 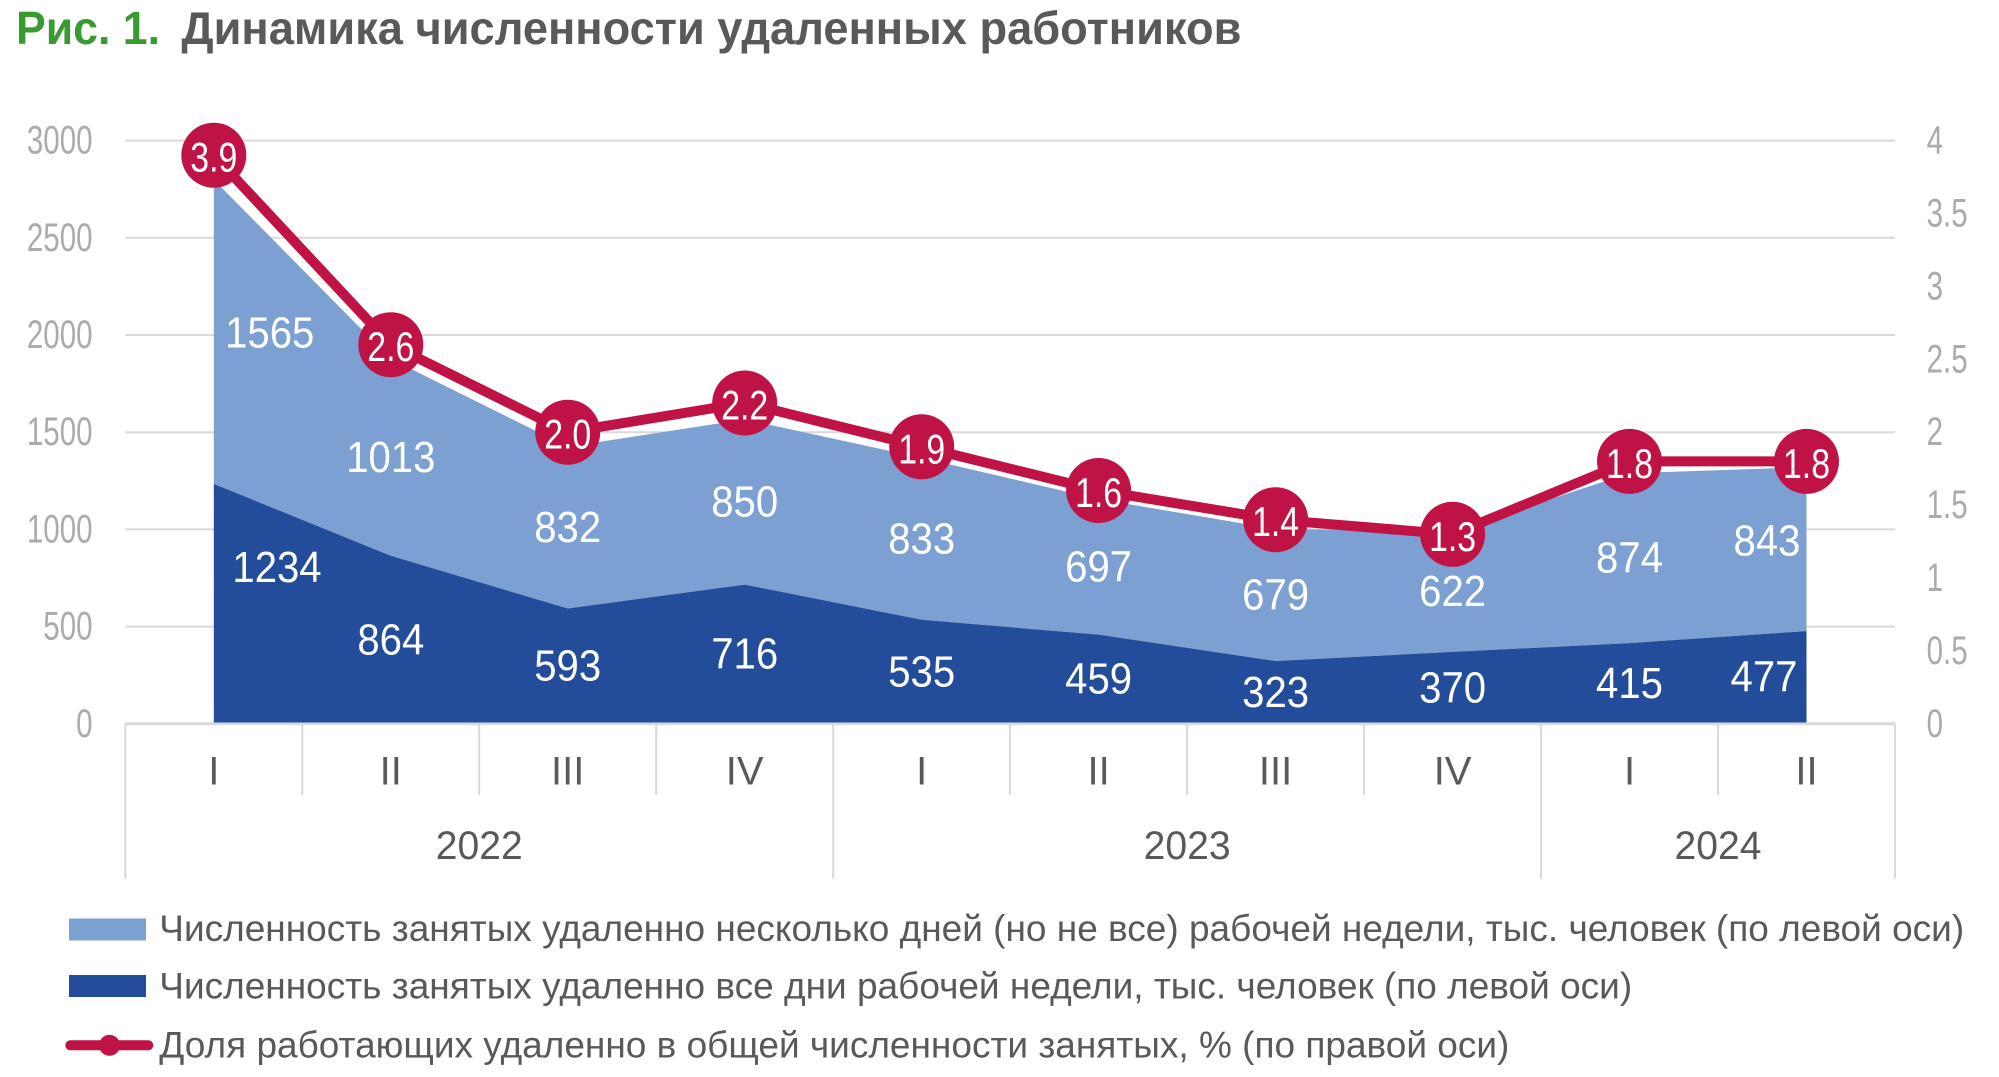 What do you see at coordinates (744, 502) in the screenshot?
I see `svg-text: 850` at bounding box center [744, 502].